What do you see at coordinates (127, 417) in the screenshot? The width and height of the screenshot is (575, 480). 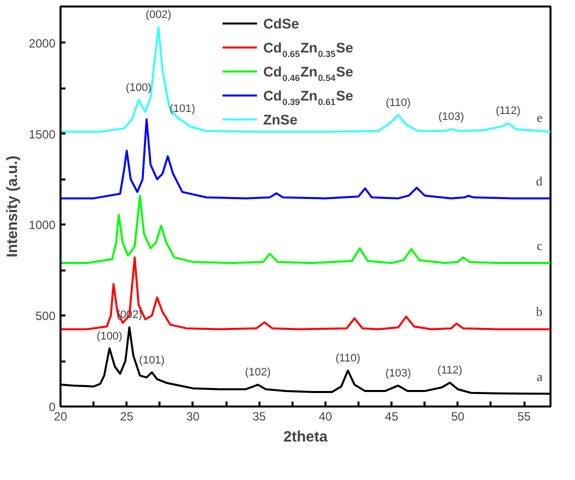 I see `x-tick-label: 25` at bounding box center [127, 417].